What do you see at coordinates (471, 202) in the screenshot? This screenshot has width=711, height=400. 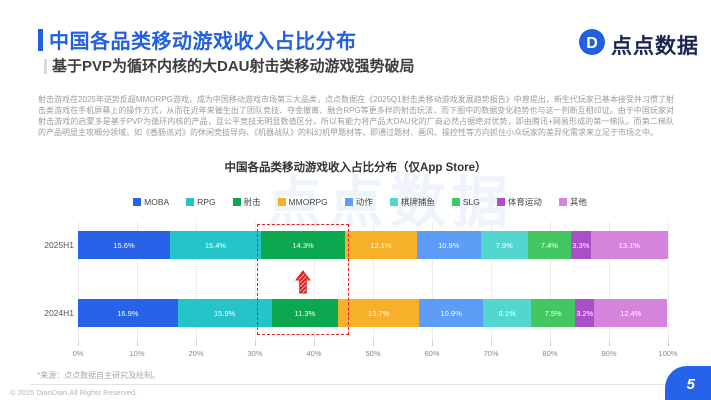 I see `legend-label: SLG` at bounding box center [471, 202].